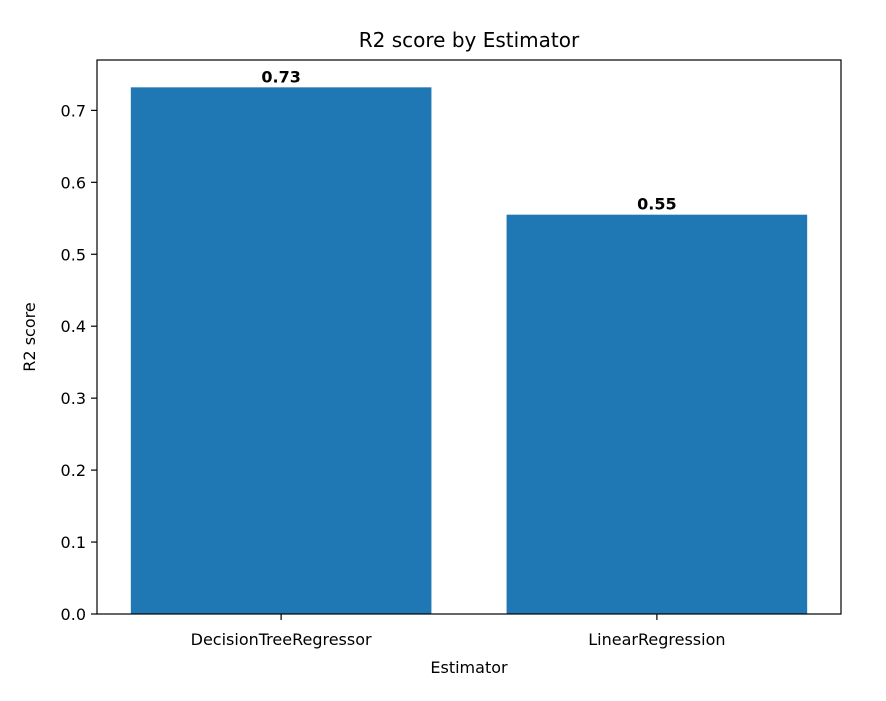 This screenshot has height=701, width=886. I want to click on y-tick-label: 0.5, so click(73, 254).